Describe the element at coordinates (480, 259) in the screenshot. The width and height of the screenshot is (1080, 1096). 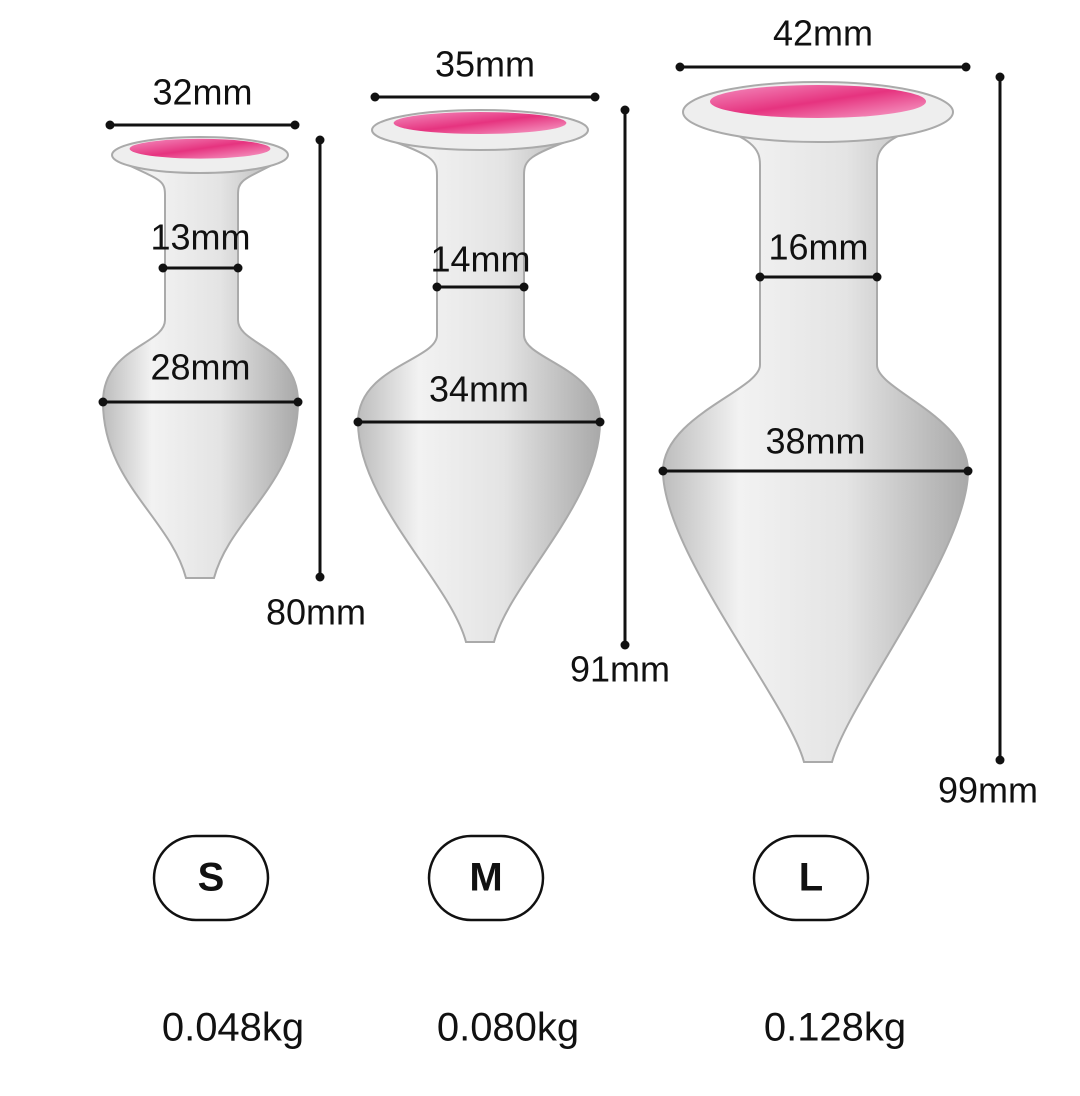
I see `neck-width: 14mm` at that location.